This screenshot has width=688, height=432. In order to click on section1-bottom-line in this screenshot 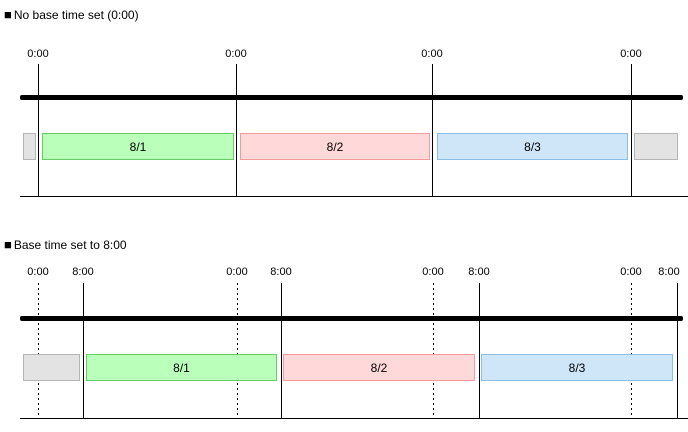, I will do `click(354, 196)`.